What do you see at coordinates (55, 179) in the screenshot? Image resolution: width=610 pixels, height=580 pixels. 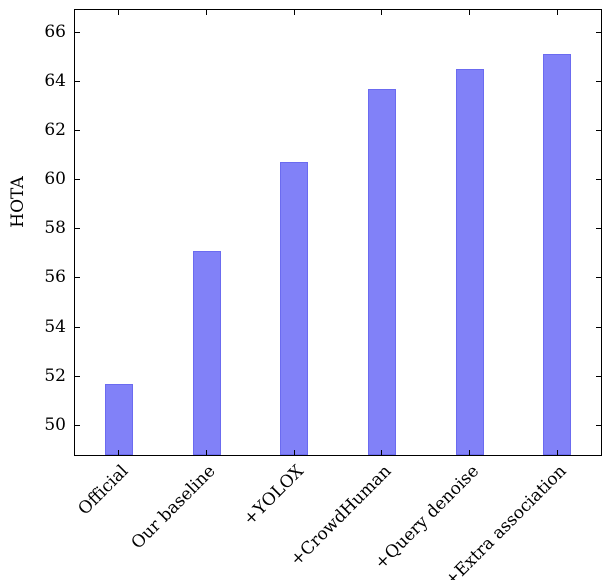 I see `y-tick-label: 60` at bounding box center [55, 179].